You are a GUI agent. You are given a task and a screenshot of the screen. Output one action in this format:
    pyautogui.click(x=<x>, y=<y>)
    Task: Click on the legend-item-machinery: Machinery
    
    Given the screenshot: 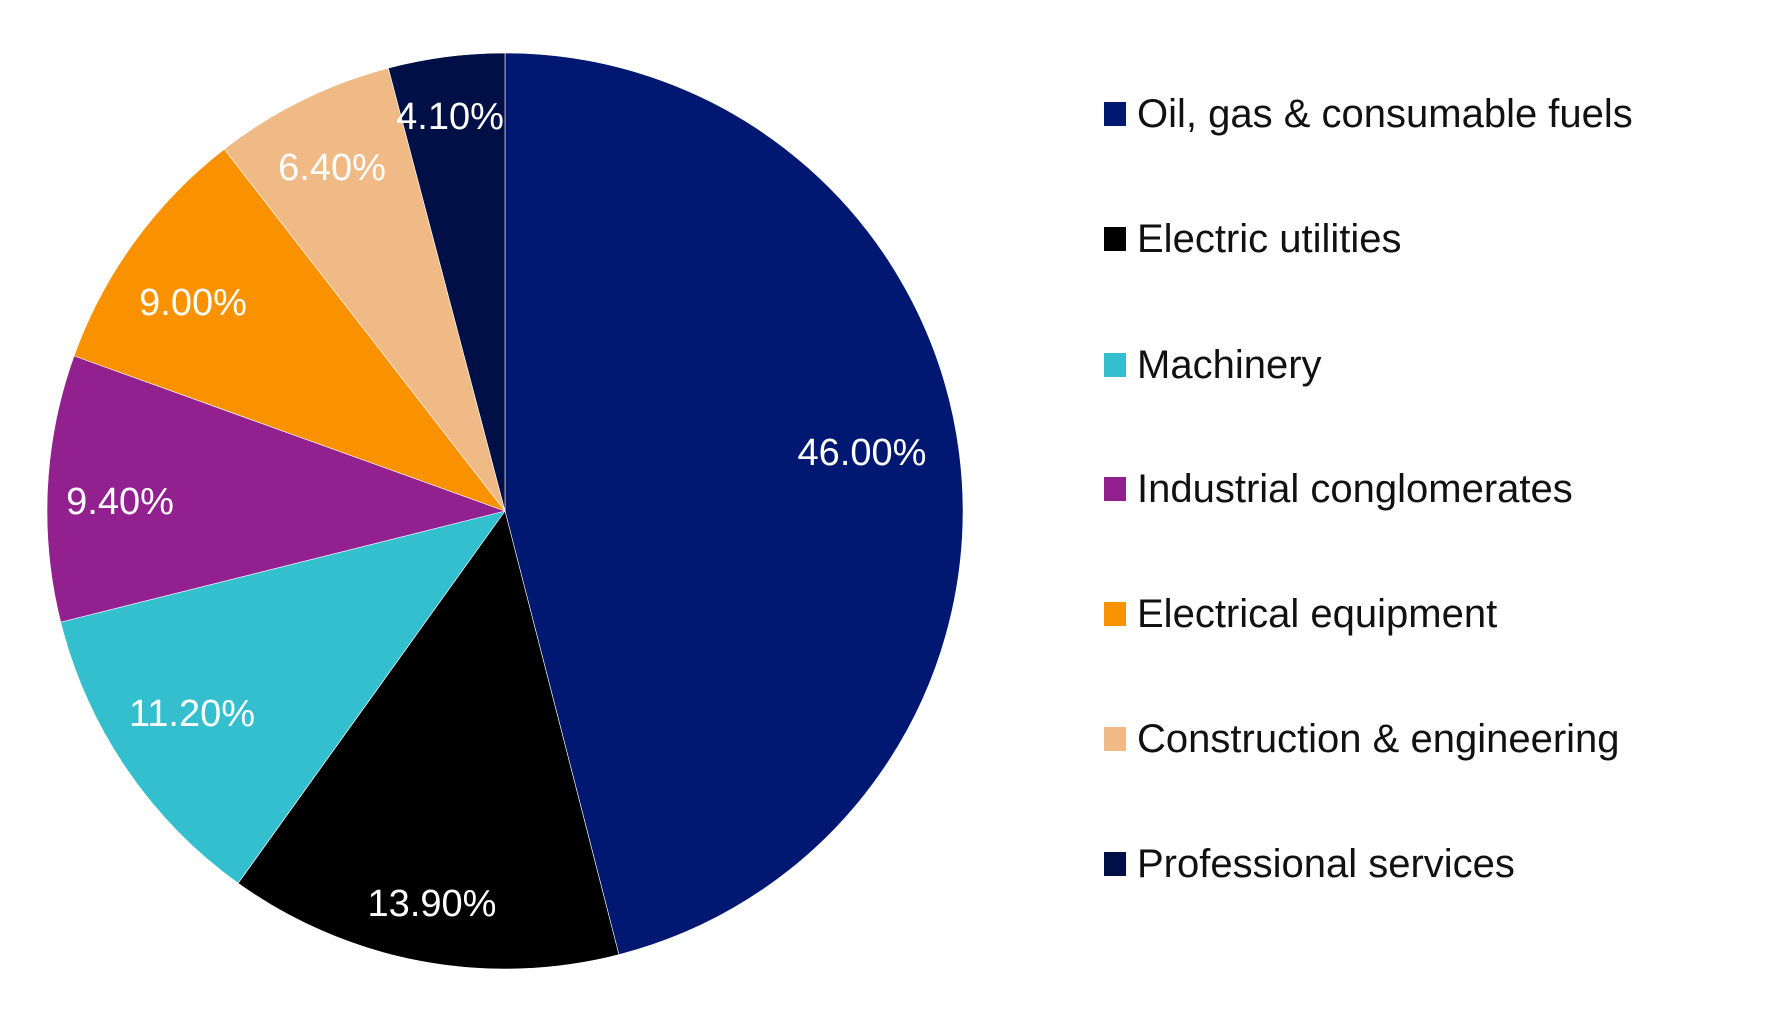 What is the action you would take?
    pyautogui.click(x=1213, y=365)
    